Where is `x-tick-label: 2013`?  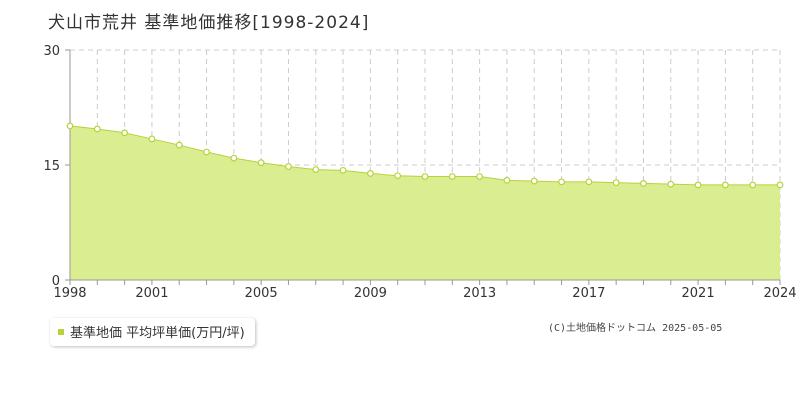
x-tick-label: 2013 is located at coordinates (479, 293).